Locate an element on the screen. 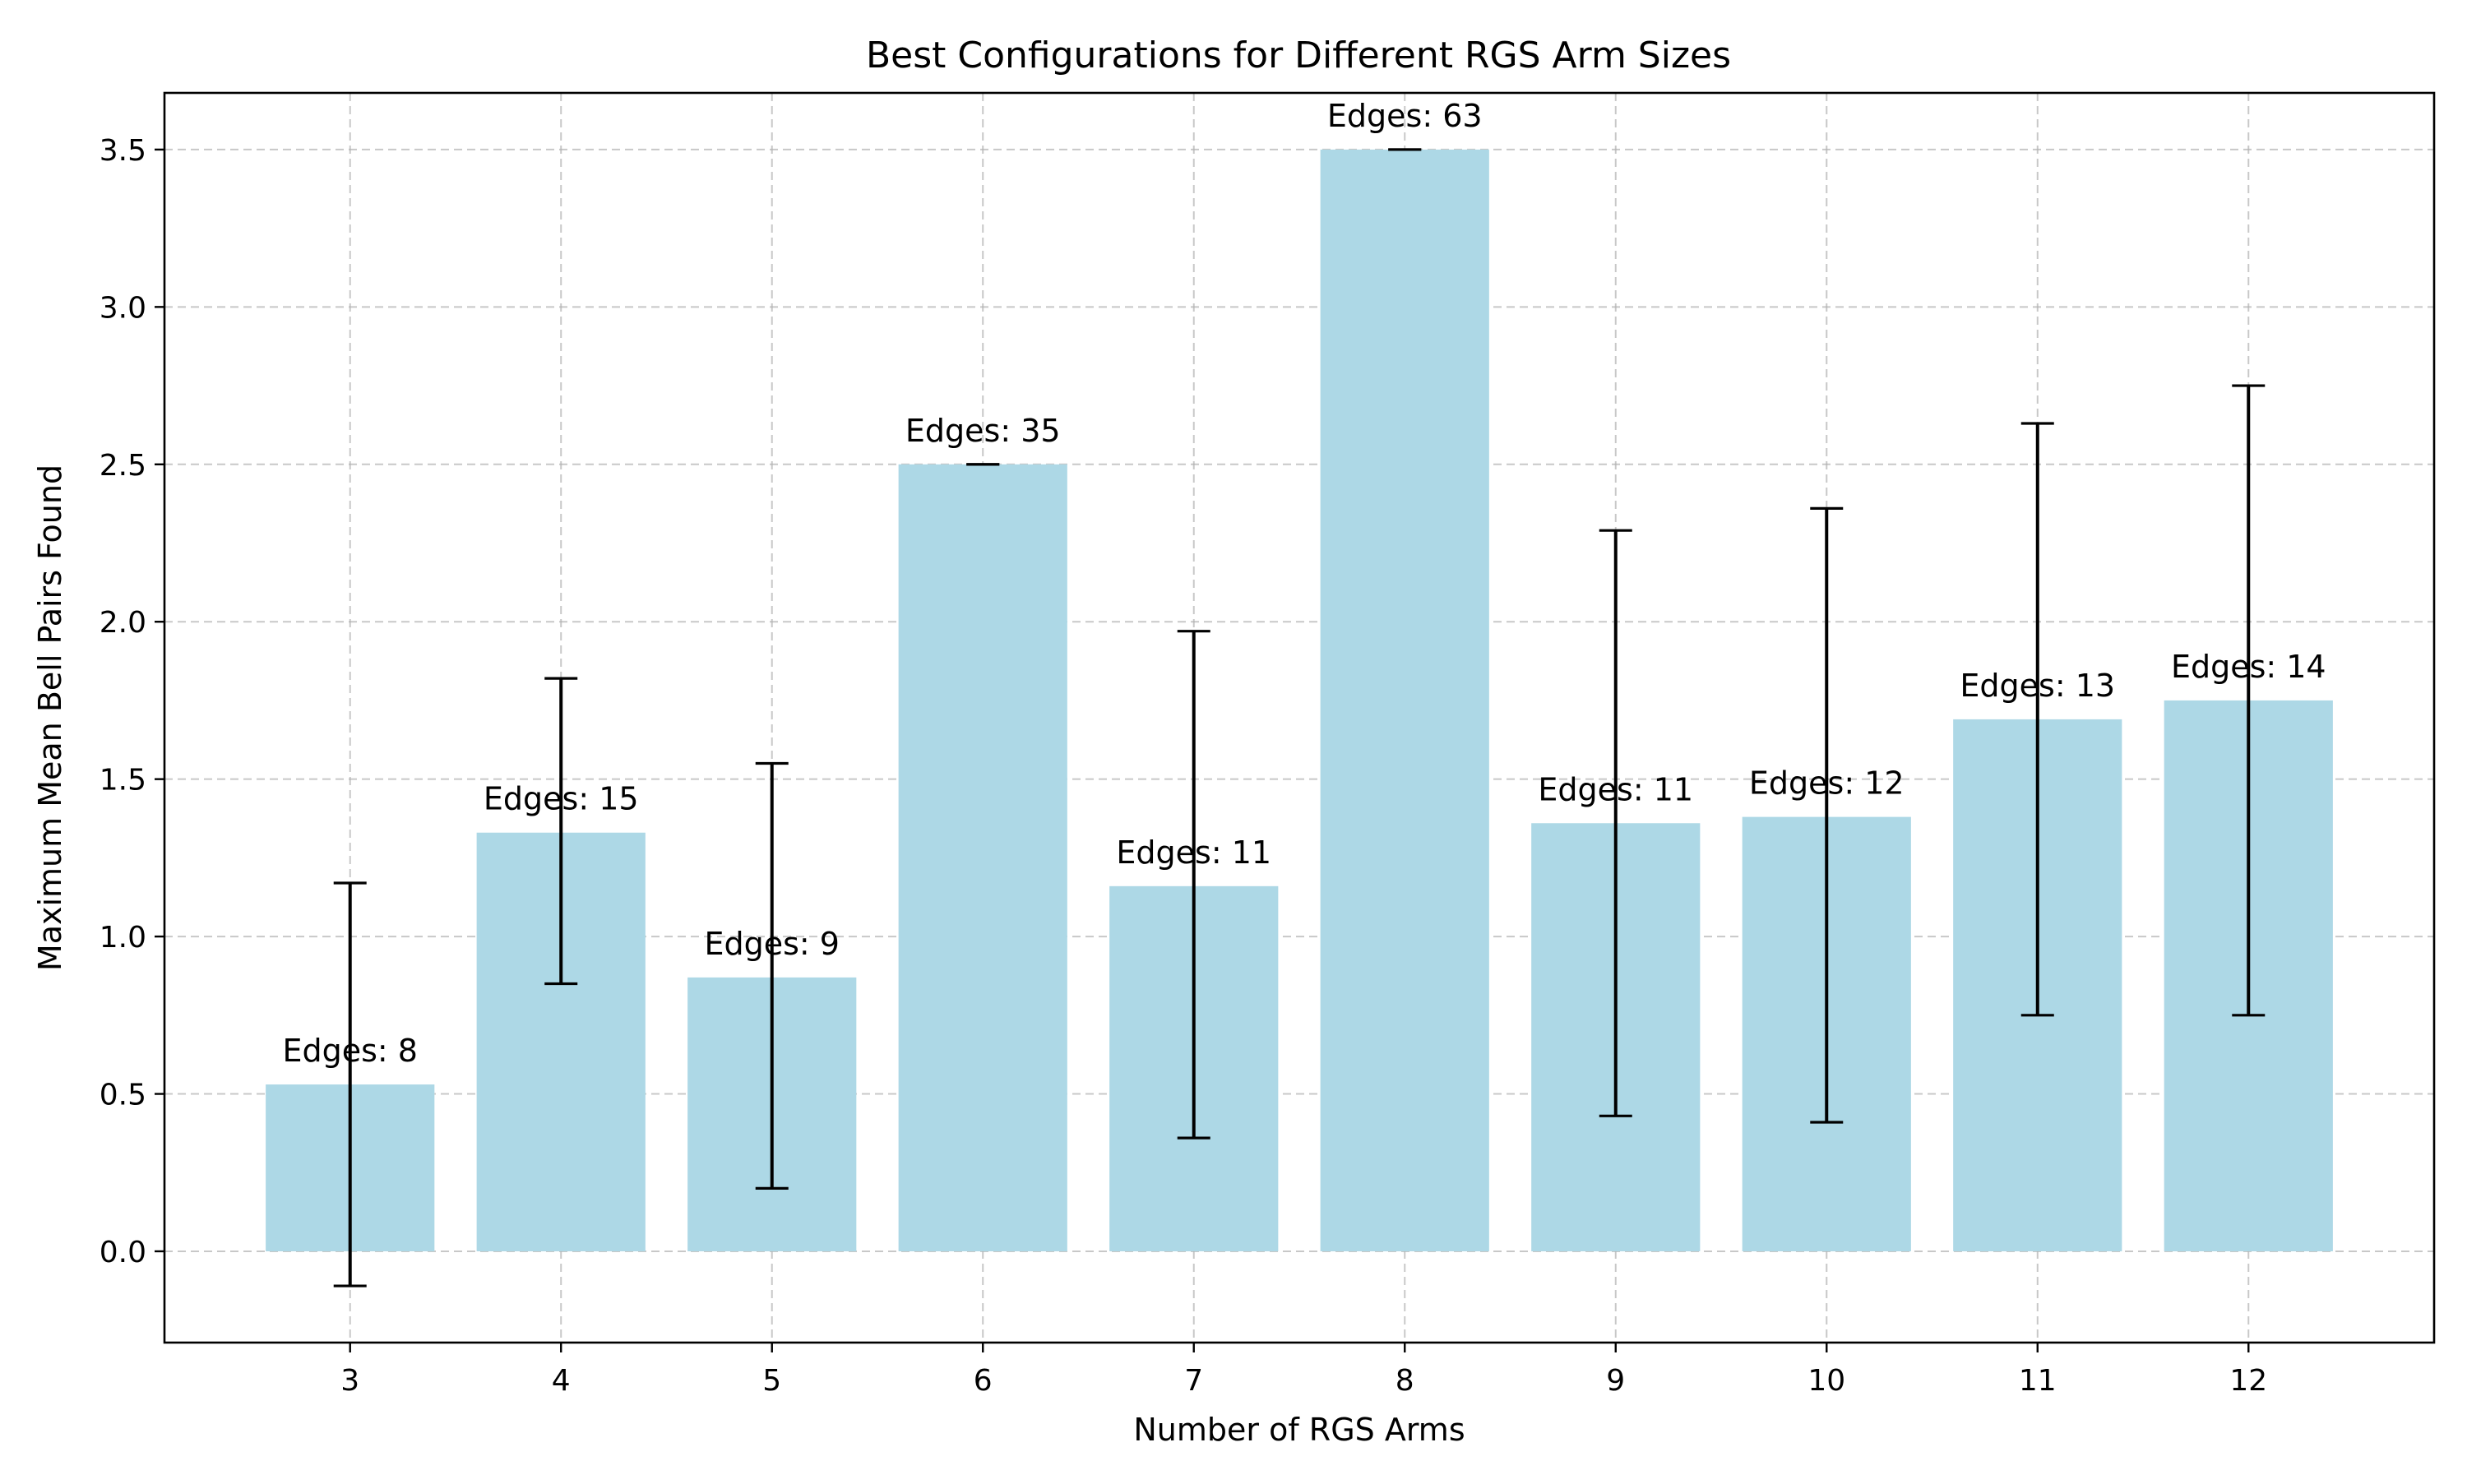  x-tick-label: 6 is located at coordinates (984, 1381).